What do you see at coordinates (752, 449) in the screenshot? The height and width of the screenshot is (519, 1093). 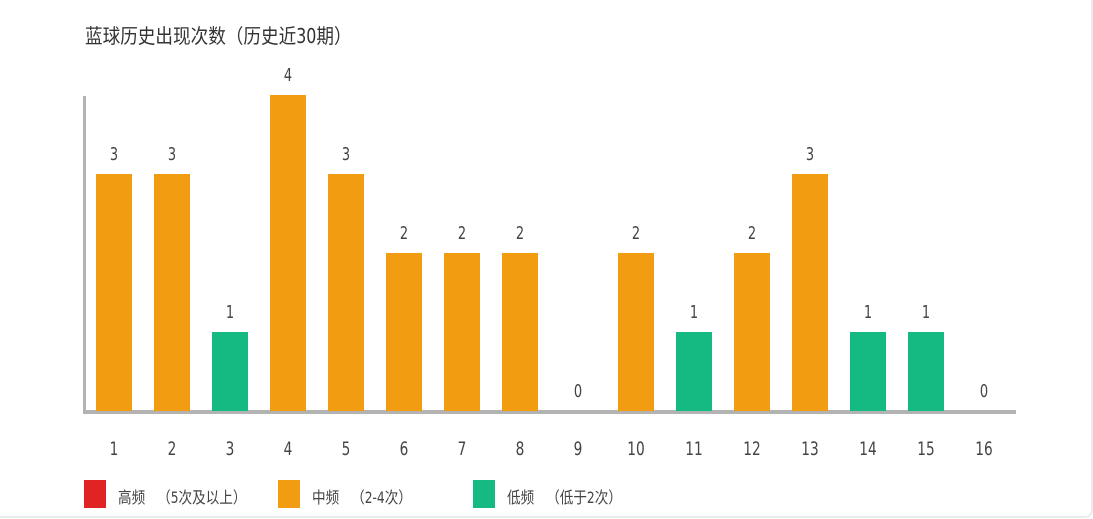 I see `x-tick-label: 12` at bounding box center [752, 449].